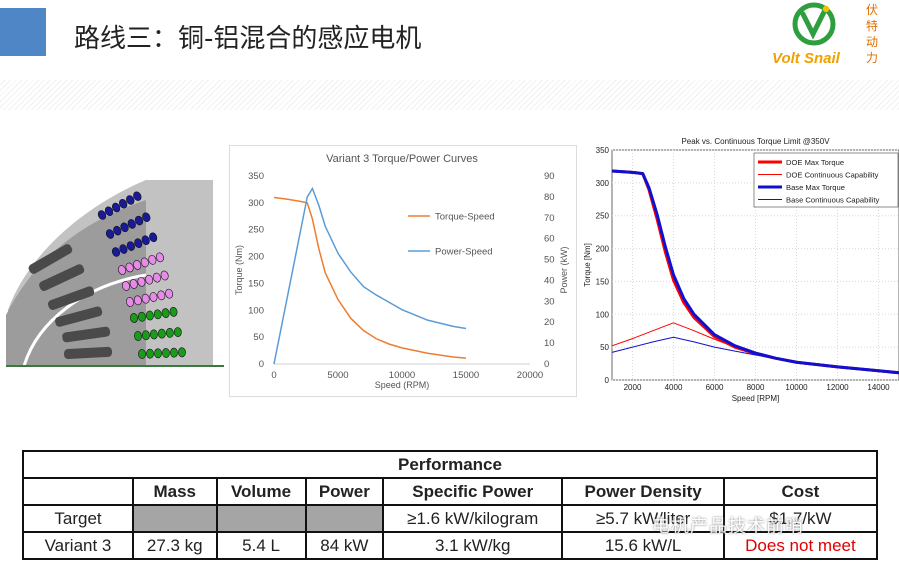 The image size is (899, 563). What do you see at coordinates (826, 180) in the screenshot?
I see `legend-box` at bounding box center [826, 180].